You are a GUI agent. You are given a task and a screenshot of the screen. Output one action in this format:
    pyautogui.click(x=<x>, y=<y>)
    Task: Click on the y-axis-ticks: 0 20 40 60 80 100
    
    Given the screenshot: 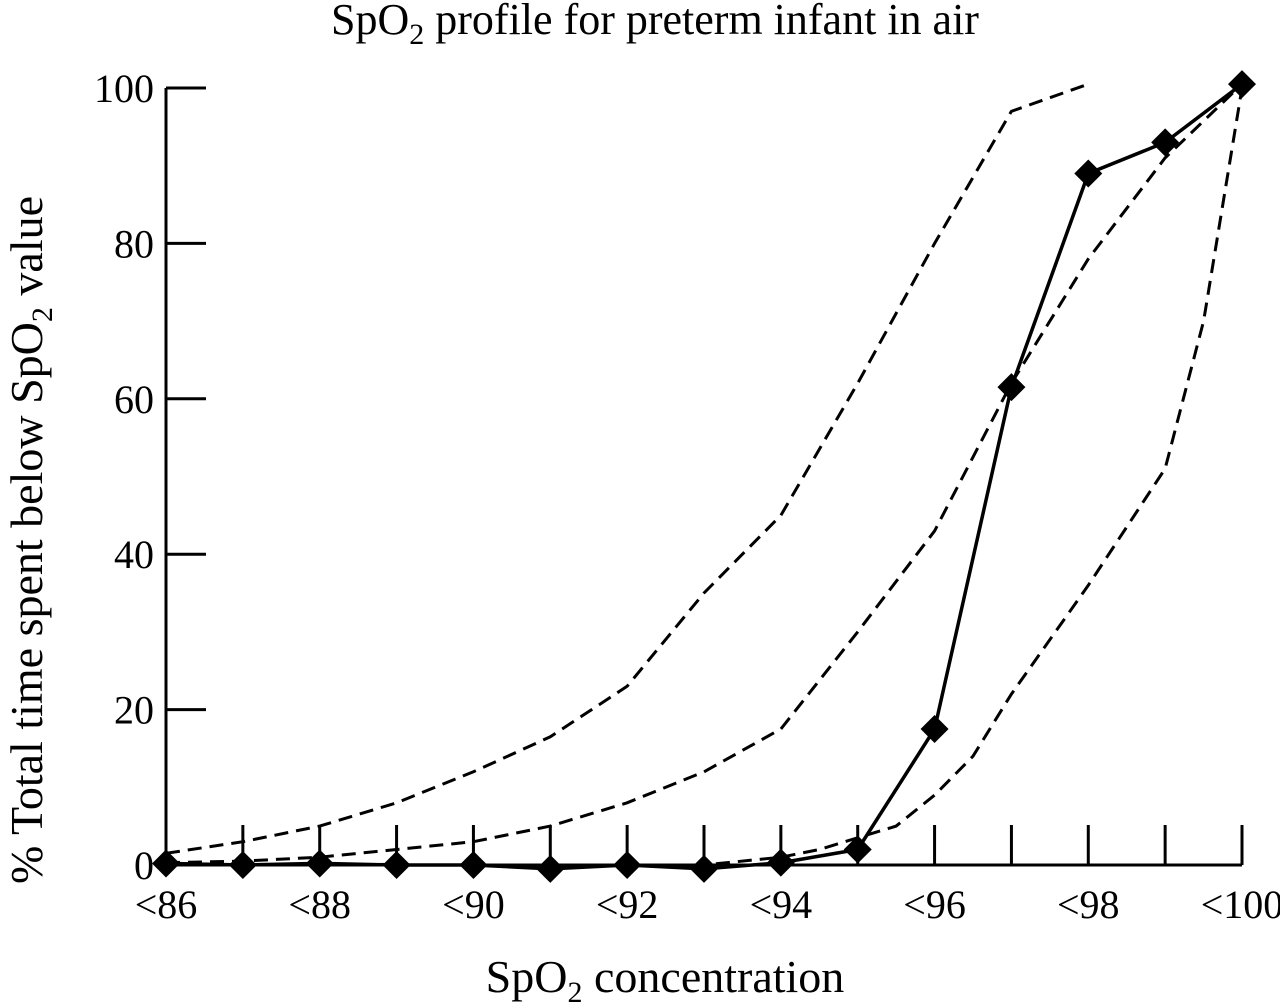 What is the action you would take?
    pyautogui.click(x=150, y=477)
    